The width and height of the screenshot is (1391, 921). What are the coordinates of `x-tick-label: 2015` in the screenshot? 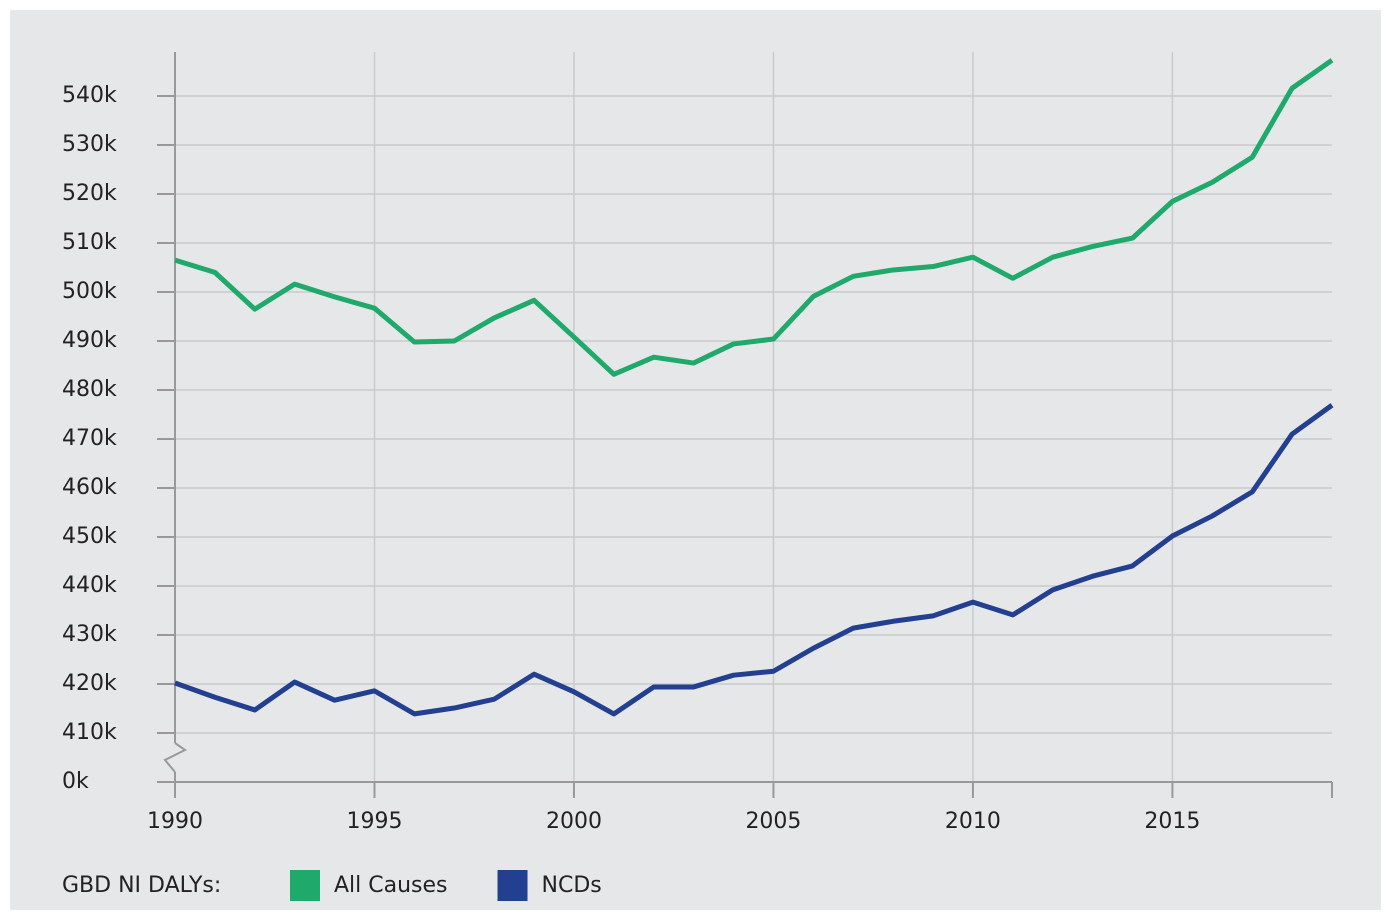 It's located at (1172, 821).